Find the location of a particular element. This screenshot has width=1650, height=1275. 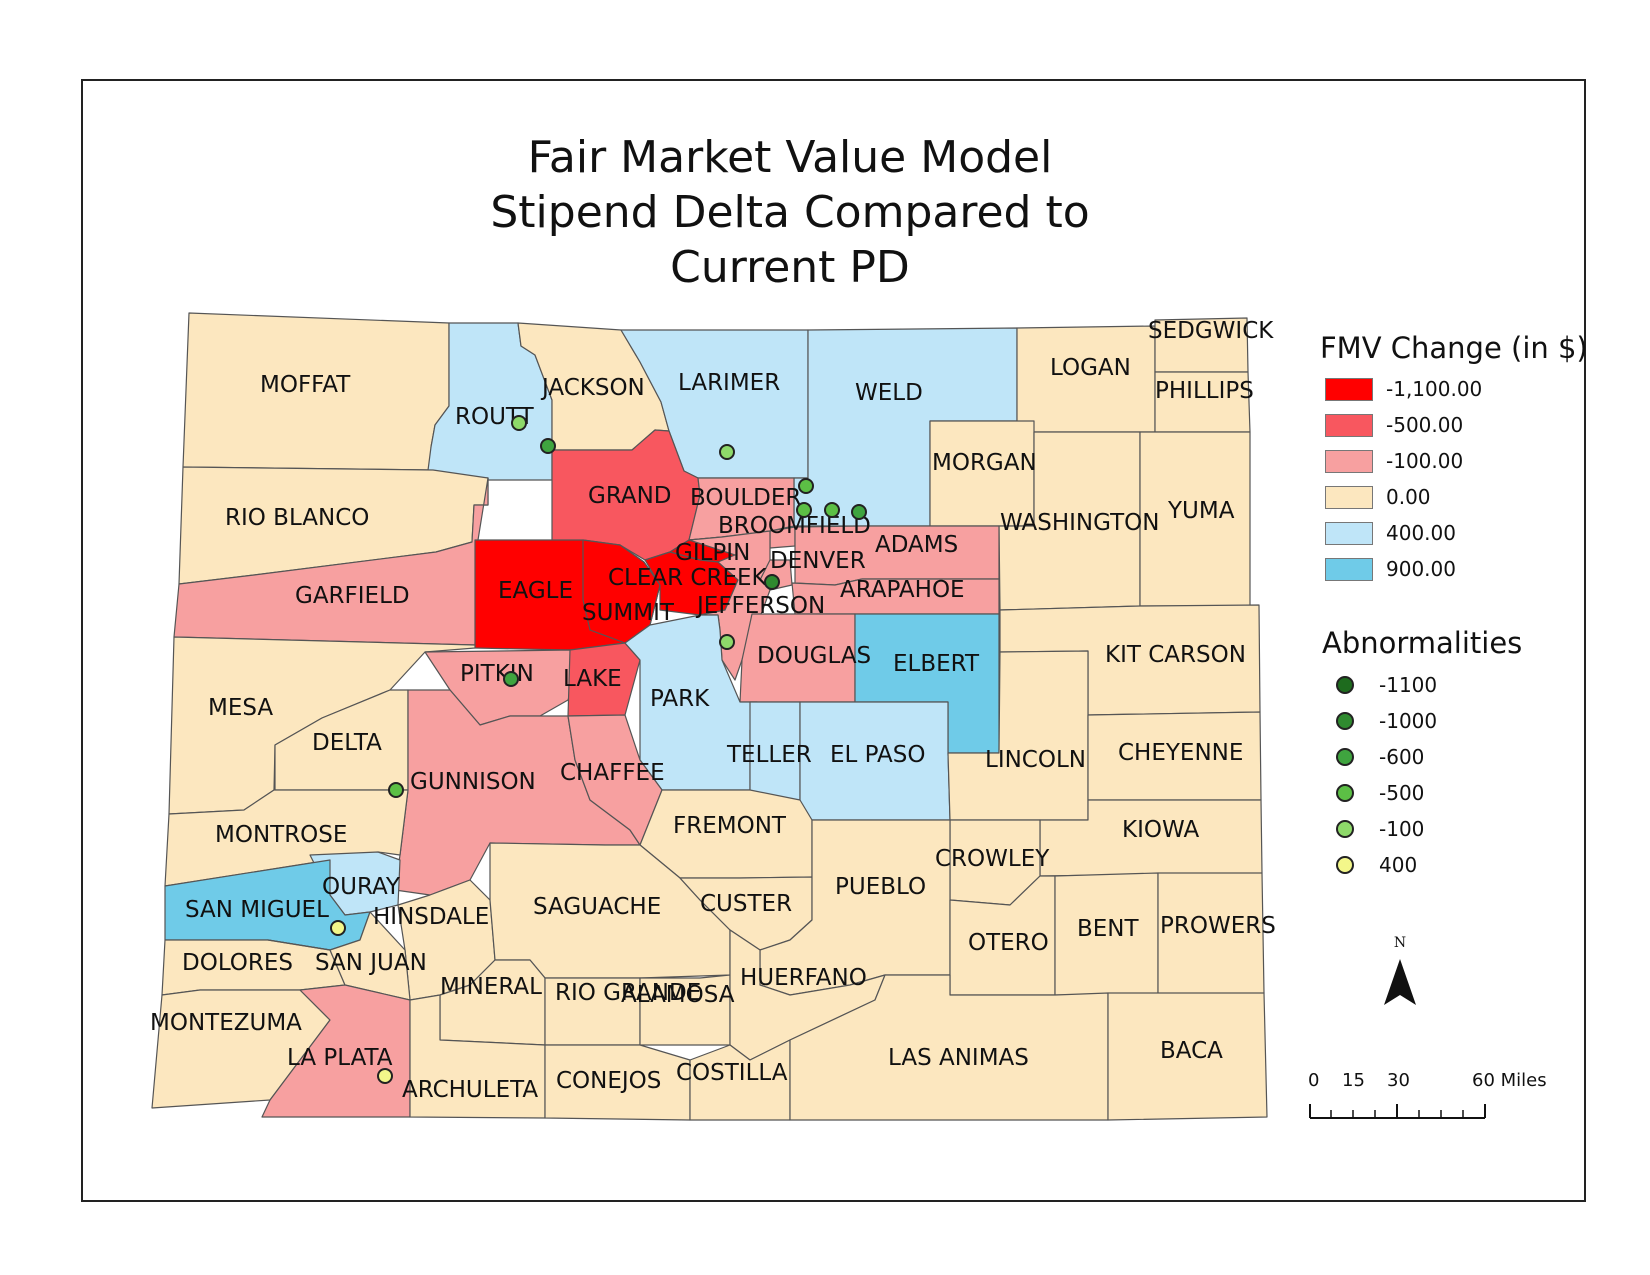

county-label-sedgwick: SEDGWICK is located at coordinates (1211, 331).